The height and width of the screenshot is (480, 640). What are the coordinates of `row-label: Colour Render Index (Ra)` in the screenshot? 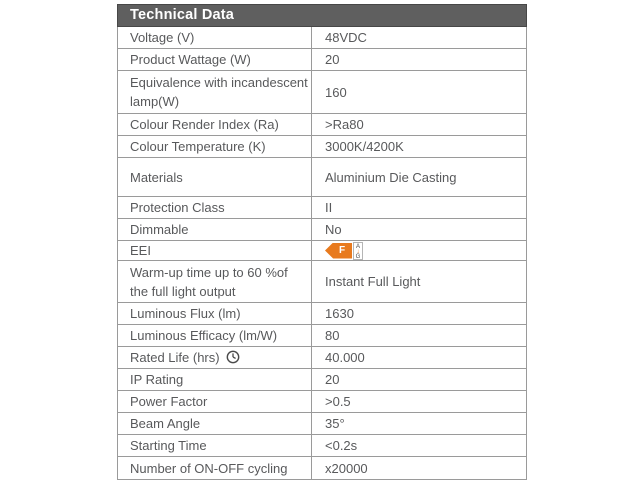 It's located at (215, 124).